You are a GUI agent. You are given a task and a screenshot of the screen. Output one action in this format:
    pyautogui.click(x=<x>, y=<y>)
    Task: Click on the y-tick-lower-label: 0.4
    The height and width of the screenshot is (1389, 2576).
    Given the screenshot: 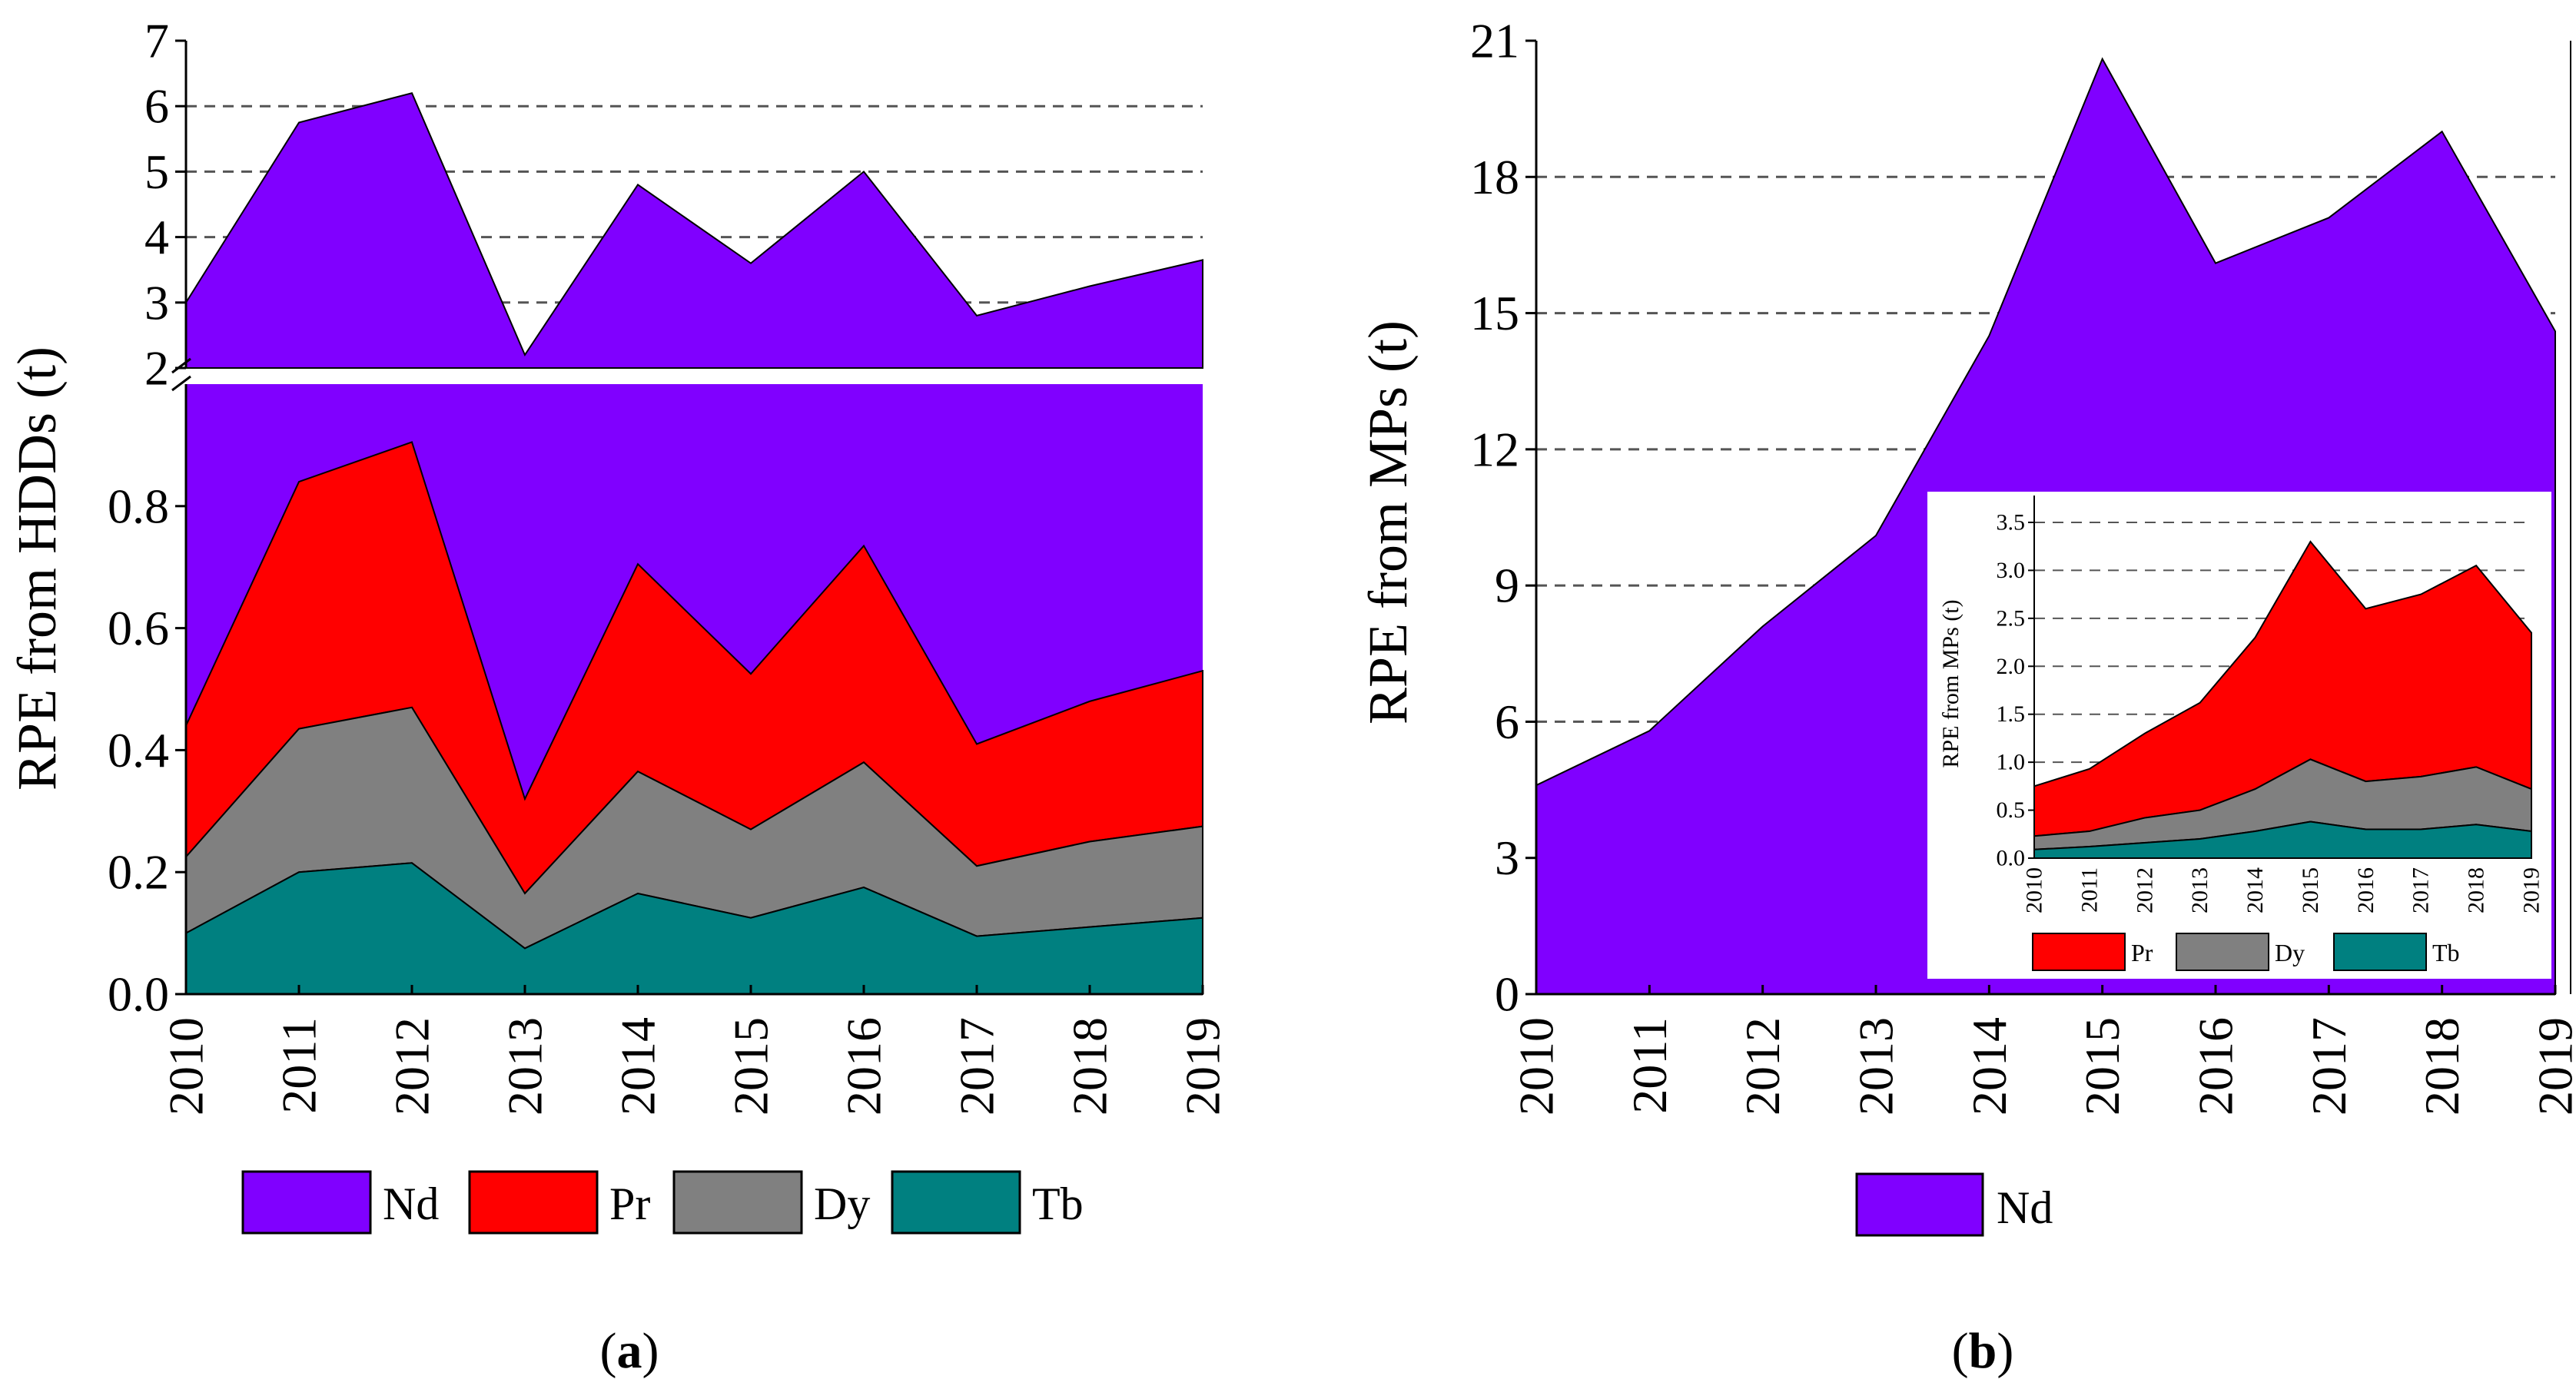 What is the action you would take?
    pyautogui.click(x=138, y=750)
    